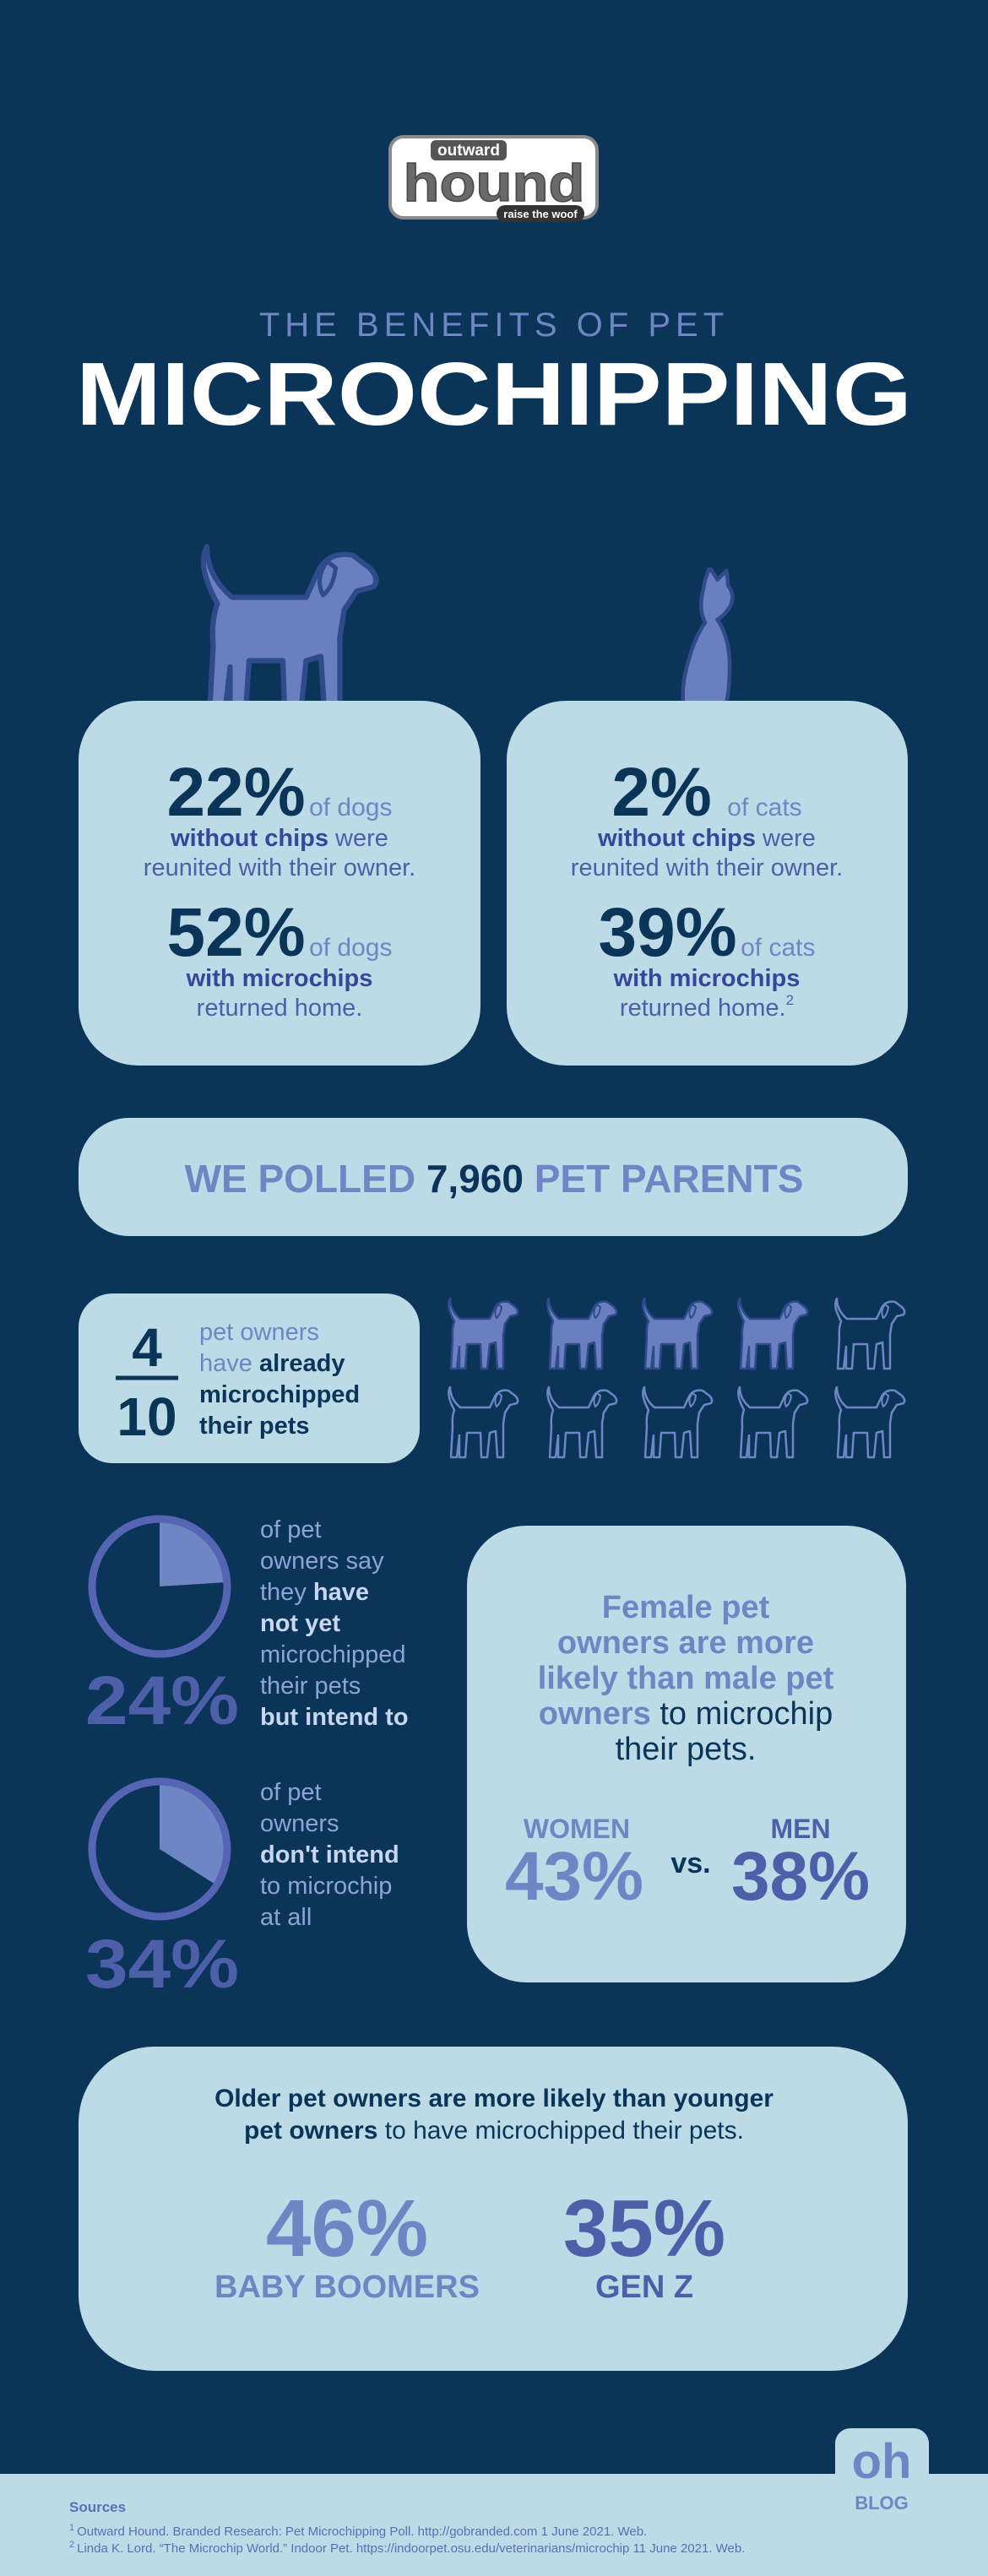 This screenshot has height=2576, width=988. I want to click on cat-stat2-line1: with microchips, so click(707, 978).